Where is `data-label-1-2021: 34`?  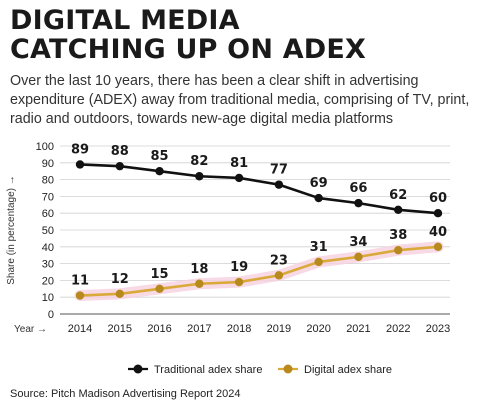 data-label-1-2021: 34 is located at coordinates (358, 242).